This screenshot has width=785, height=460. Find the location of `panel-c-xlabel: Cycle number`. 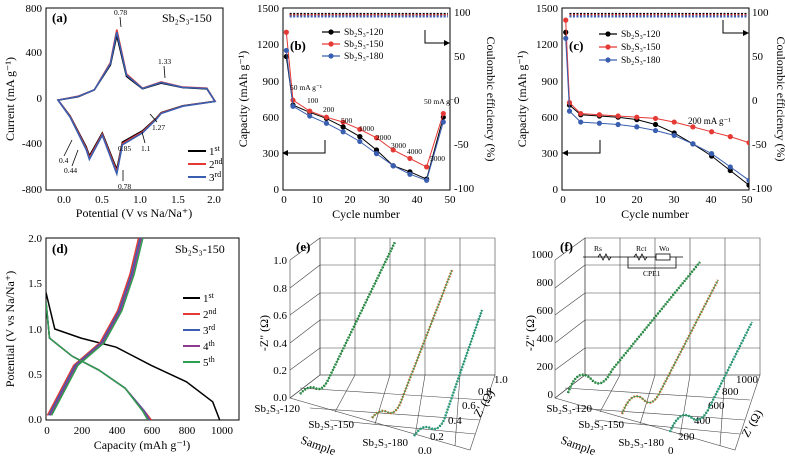

panel-c-xlabel: Cycle number is located at coordinates (655, 214).